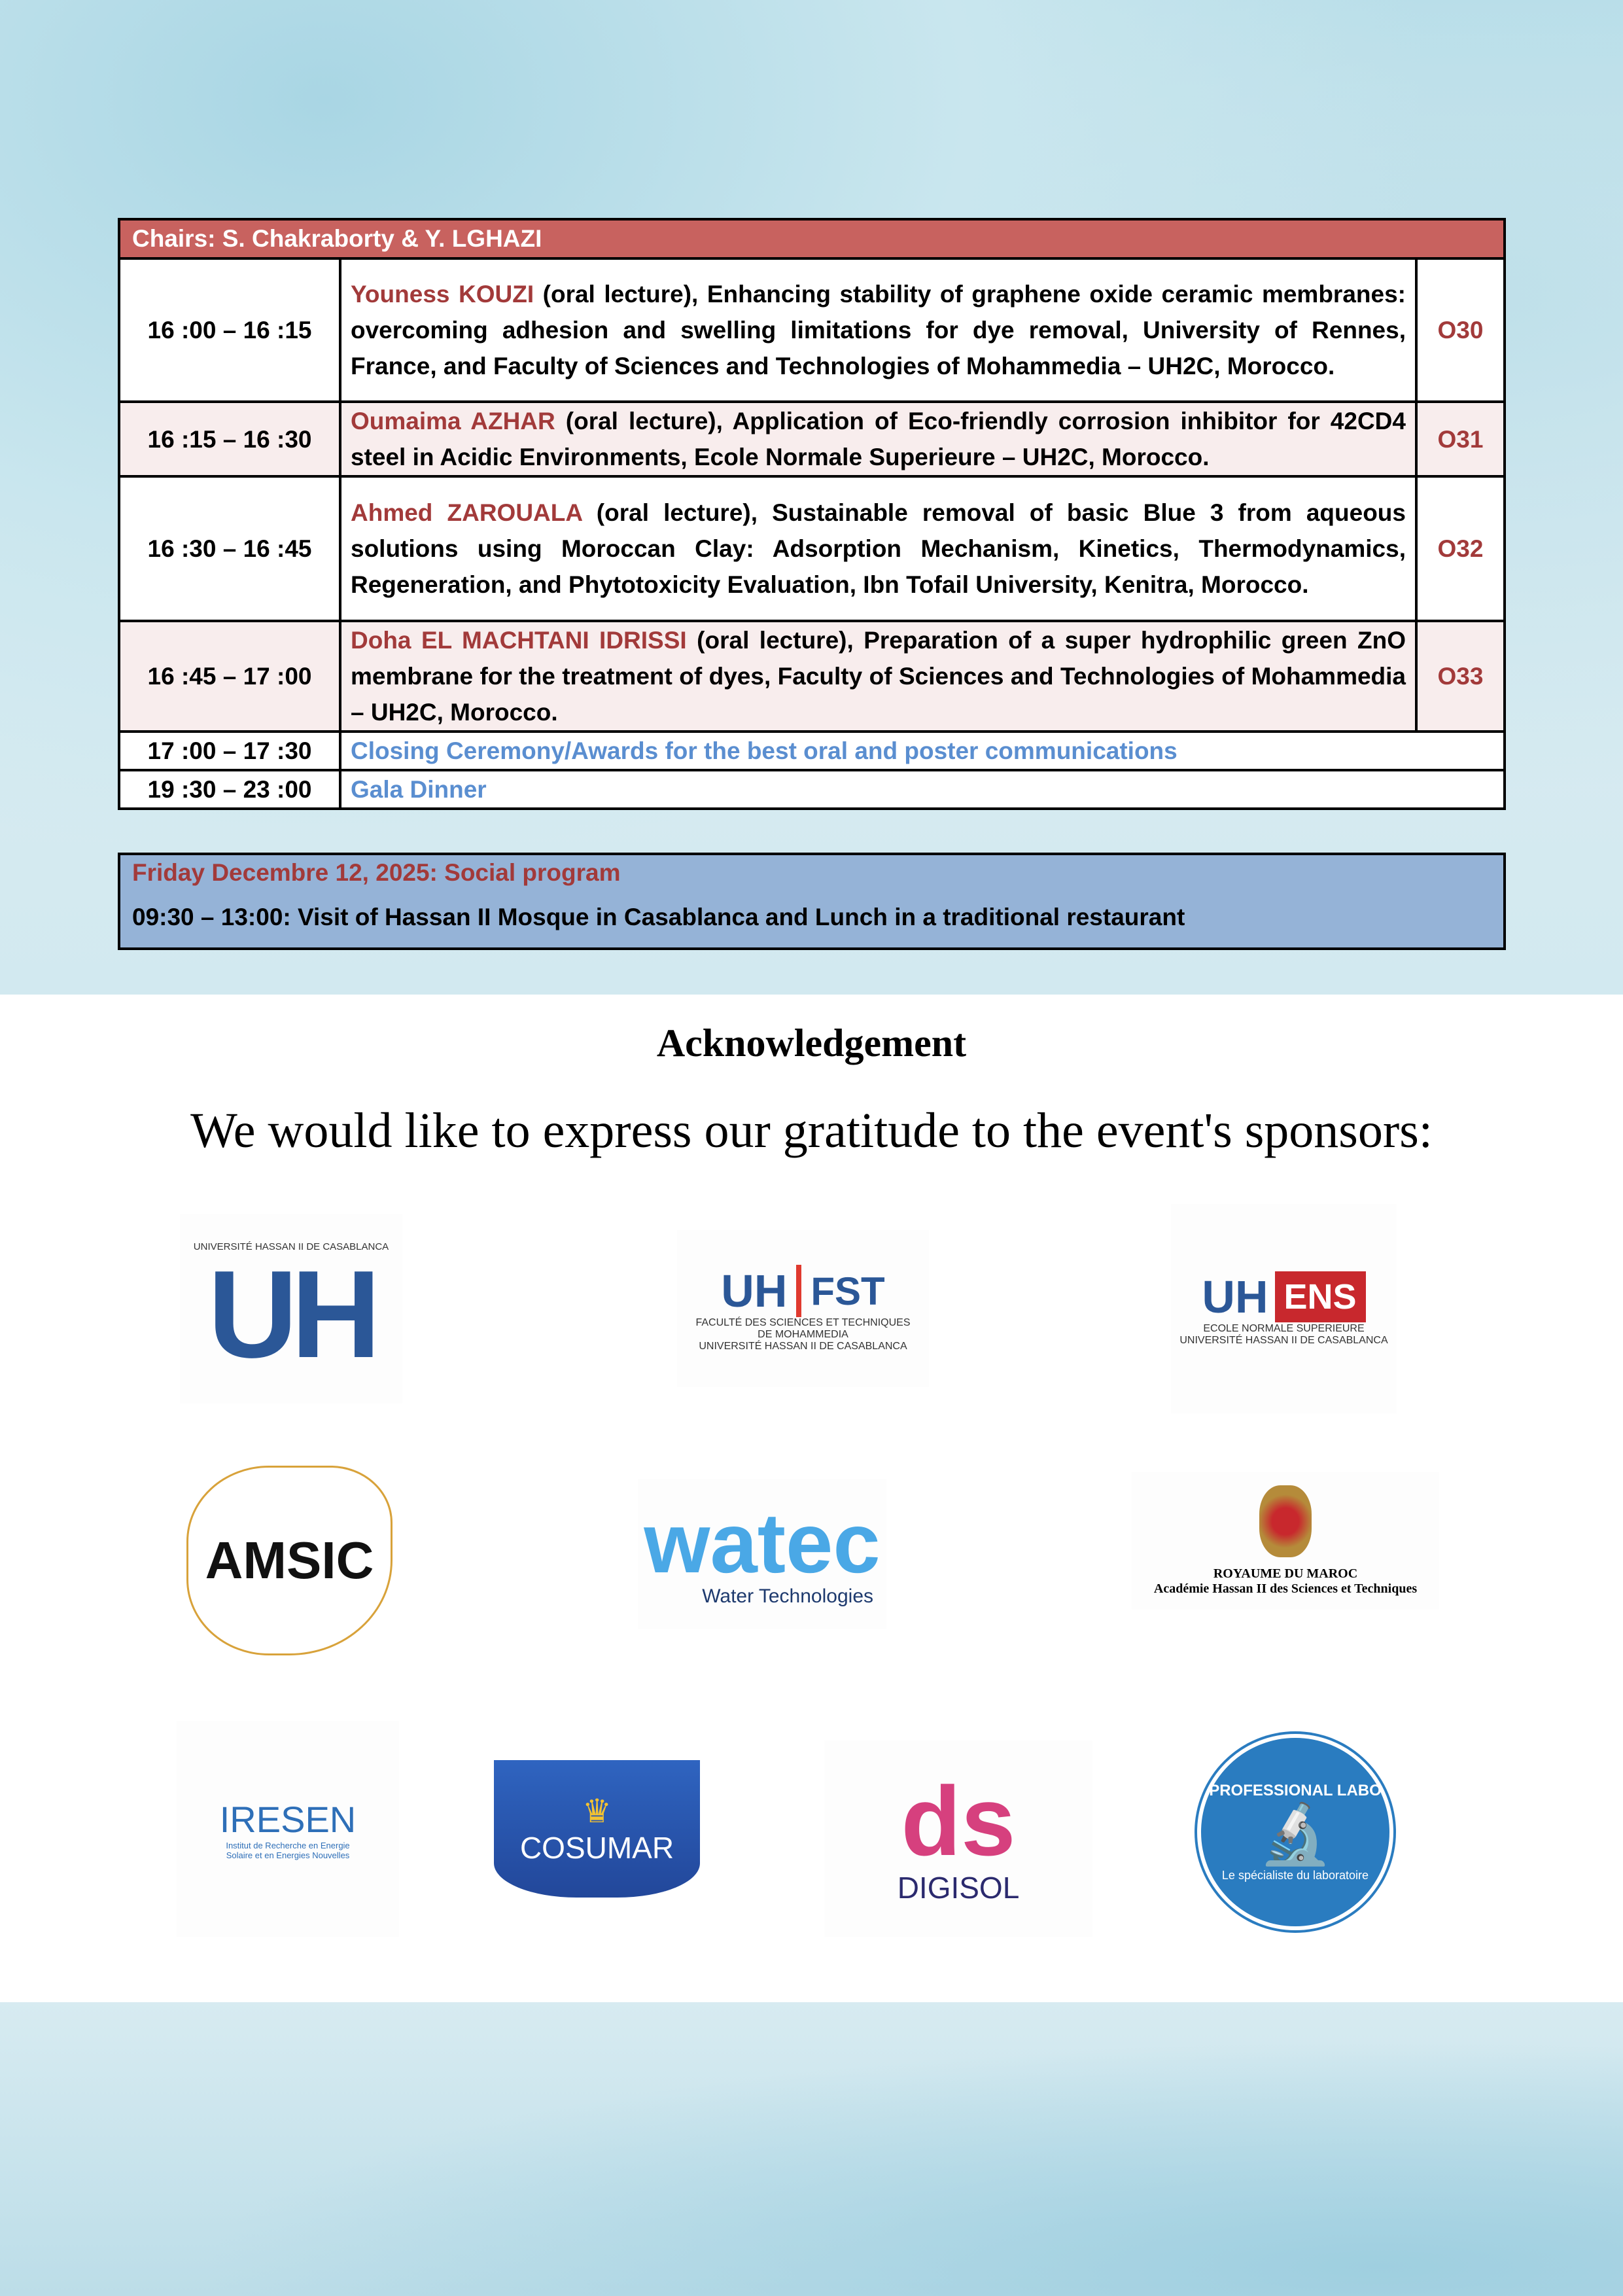 This screenshot has width=1623, height=2296. Describe the element at coordinates (519, 640) in the screenshot. I see `speaker: Doha EL MACHTANI IDRISSI` at that location.